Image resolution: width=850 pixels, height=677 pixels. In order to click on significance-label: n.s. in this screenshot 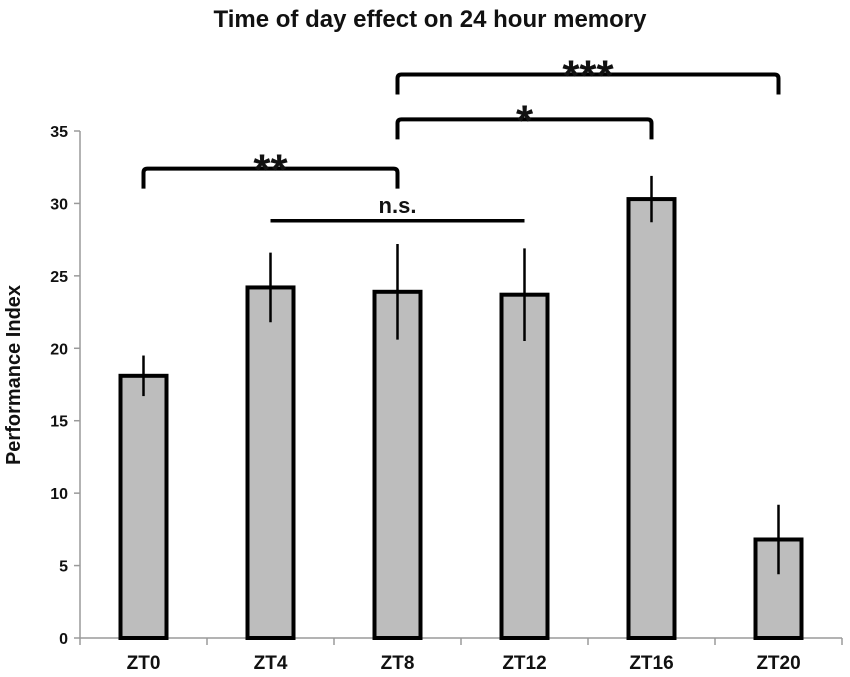, I will do `click(398, 205)`.